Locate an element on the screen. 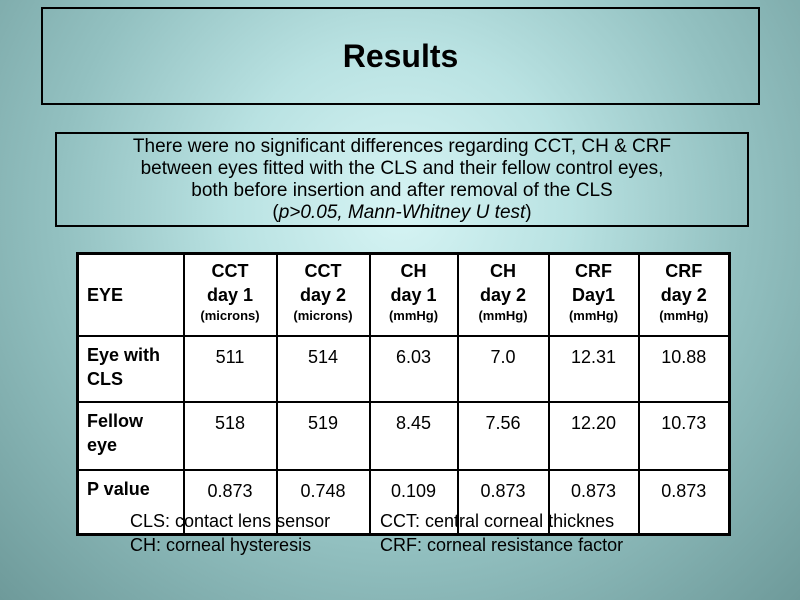  cell-value: 519 is located at coordinates (323, 436).